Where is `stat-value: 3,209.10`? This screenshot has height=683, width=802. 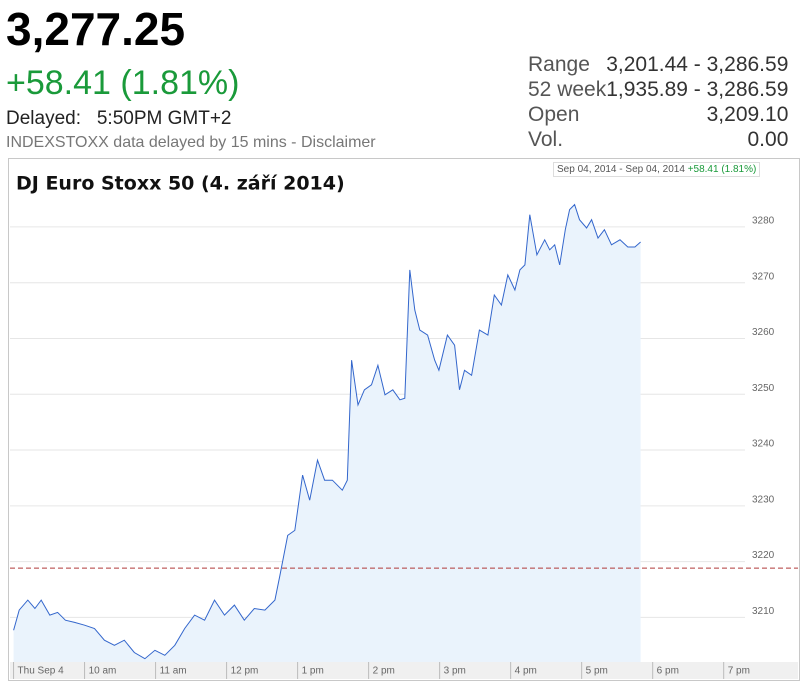
stat-value: 3,209.10 is located at coordinates (747, 114).